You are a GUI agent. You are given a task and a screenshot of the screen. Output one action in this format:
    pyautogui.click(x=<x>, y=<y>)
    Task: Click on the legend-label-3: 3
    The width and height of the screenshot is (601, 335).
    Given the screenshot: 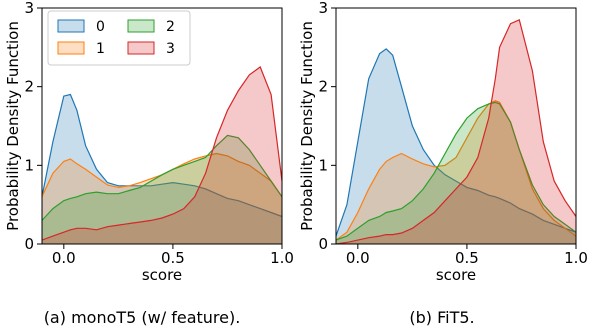 What is the action you would take?
    pyautogui.click(x=170, y=49)
    